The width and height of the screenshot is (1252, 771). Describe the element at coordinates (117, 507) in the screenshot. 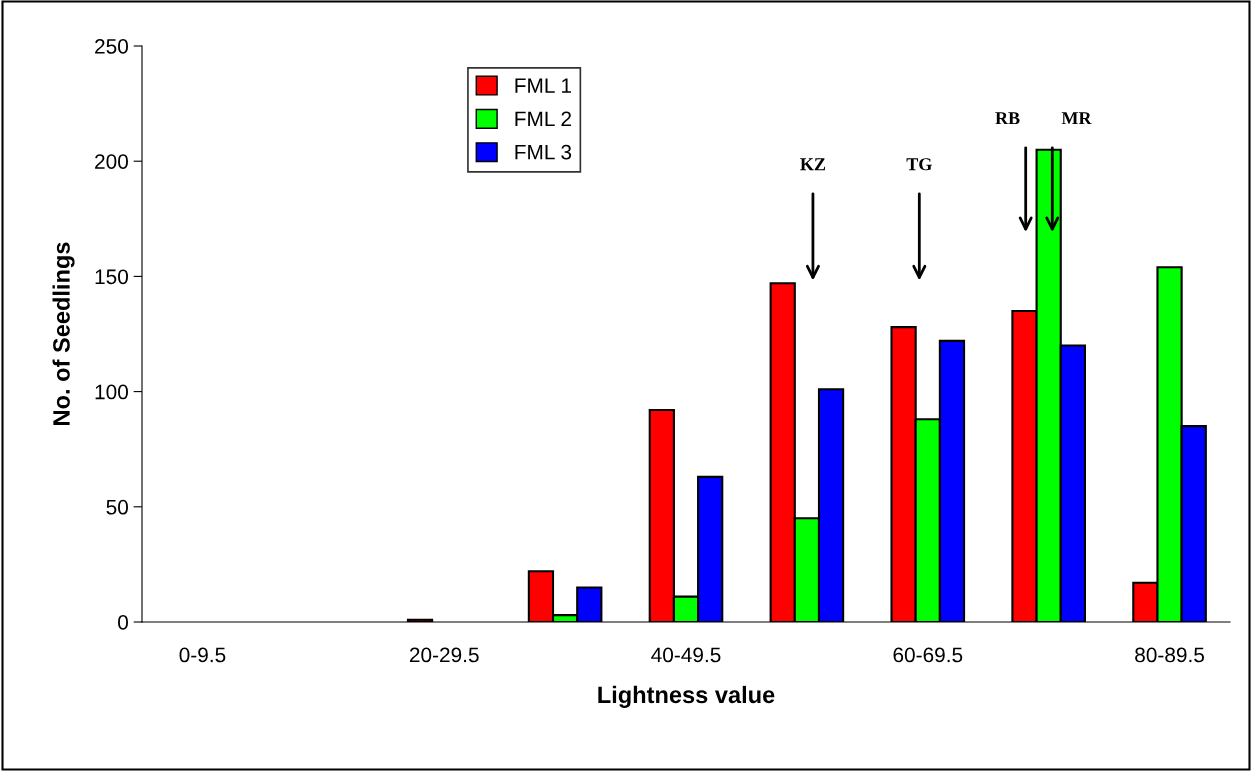

I see `y-tick-label: 50` at that location.